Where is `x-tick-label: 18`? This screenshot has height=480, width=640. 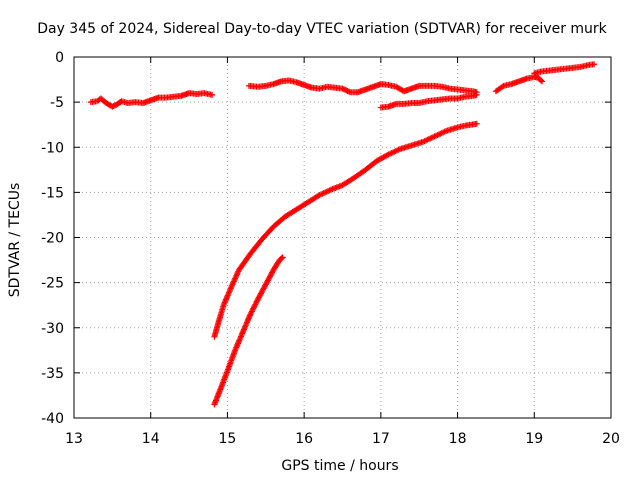 x-tick-label: 18 is located at coordinates (458, 439).